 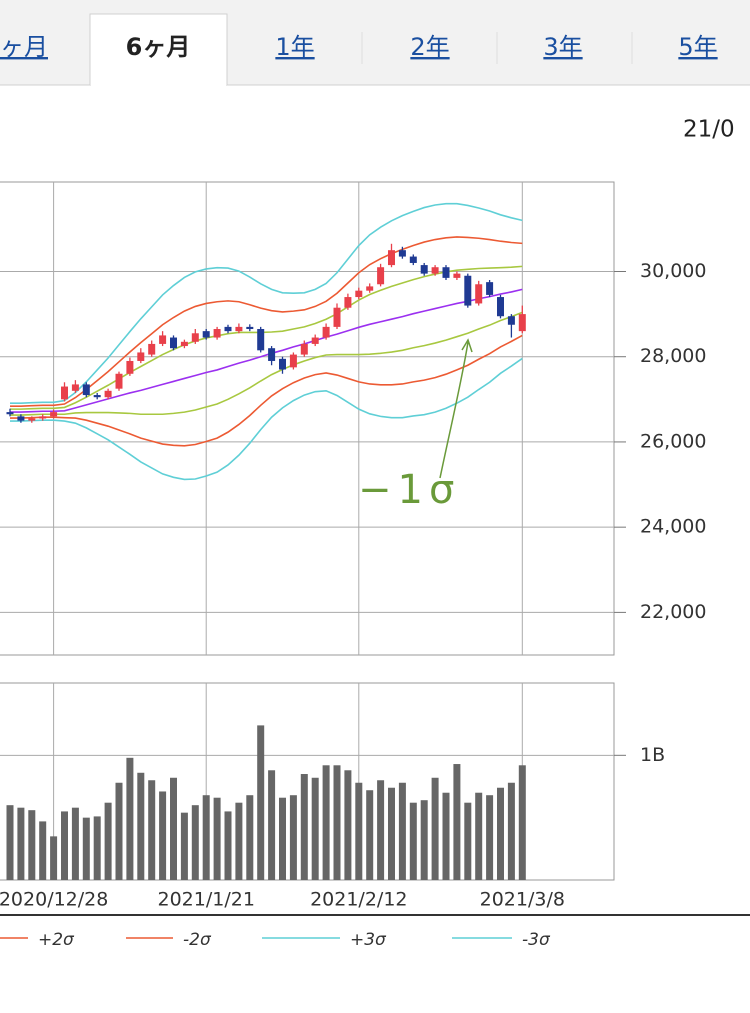 What do you see at coordinates (697, 47) in the screenshot?
I see `tab: 5年` at bounding box center [697, 47].